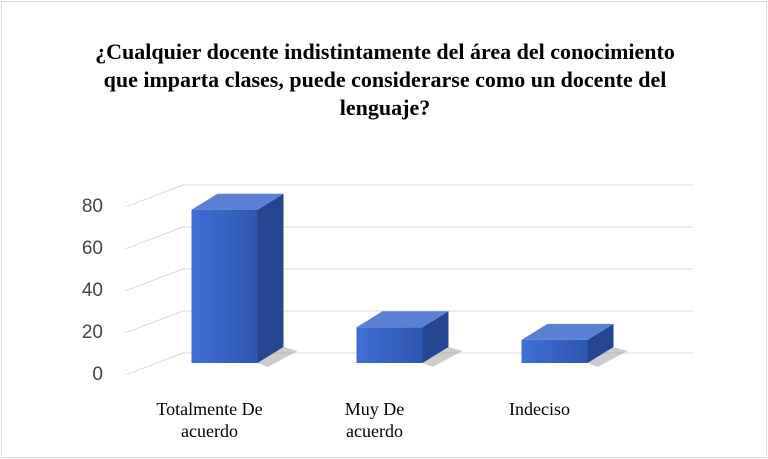 This screenshot has width=768, height=459. I want to click on x-tick-label: Indeciso, so click(539, 409).